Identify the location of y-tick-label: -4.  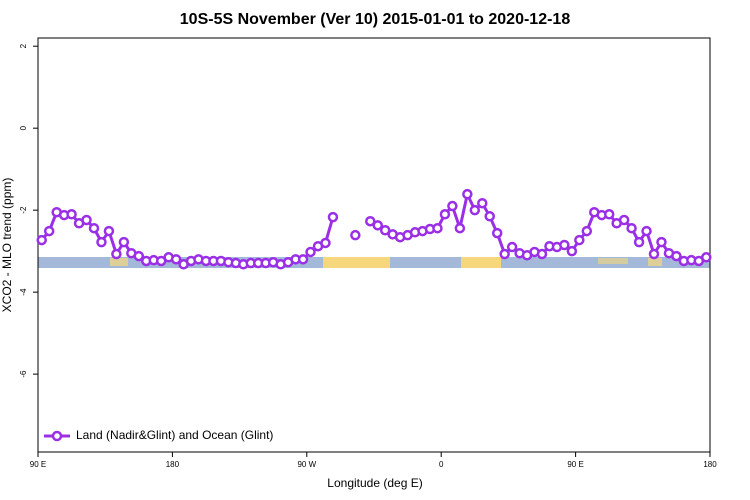
(23, 292).